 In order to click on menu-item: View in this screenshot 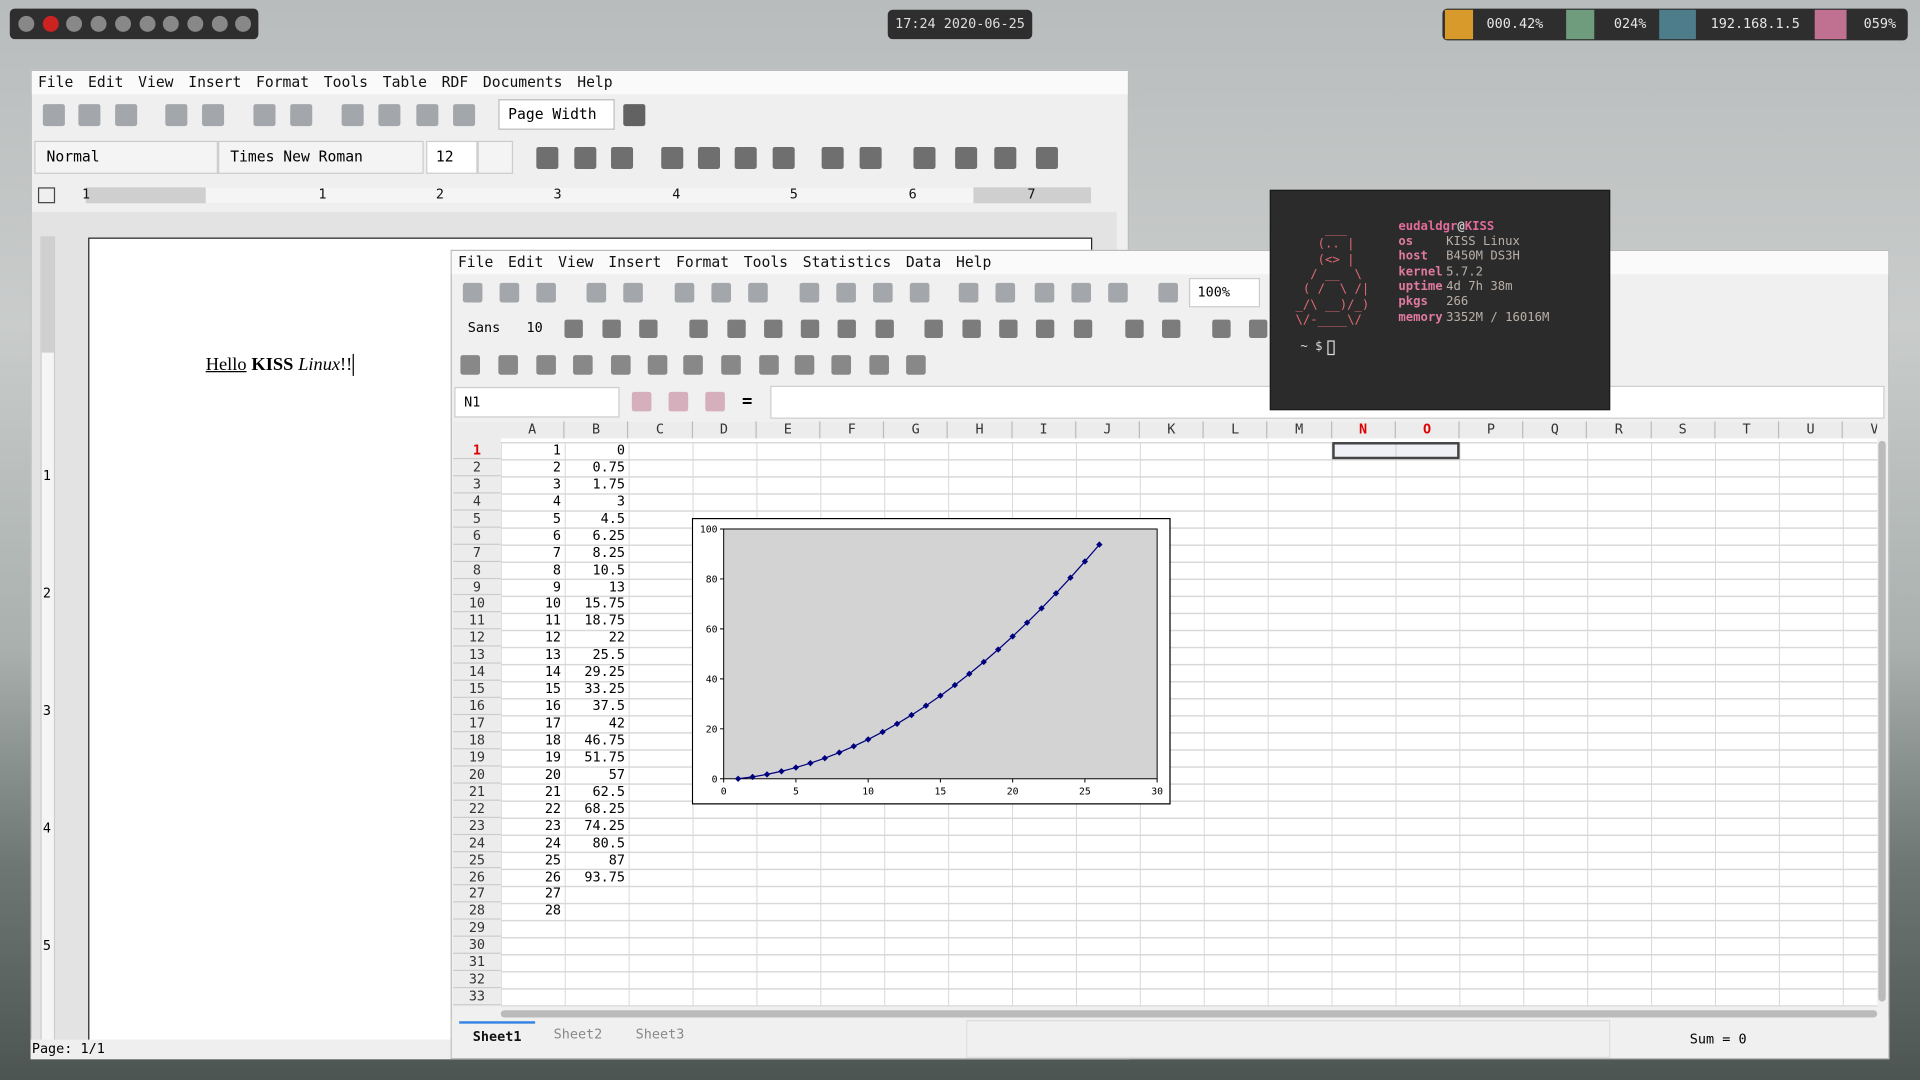, I will do `click(576, 262)`.